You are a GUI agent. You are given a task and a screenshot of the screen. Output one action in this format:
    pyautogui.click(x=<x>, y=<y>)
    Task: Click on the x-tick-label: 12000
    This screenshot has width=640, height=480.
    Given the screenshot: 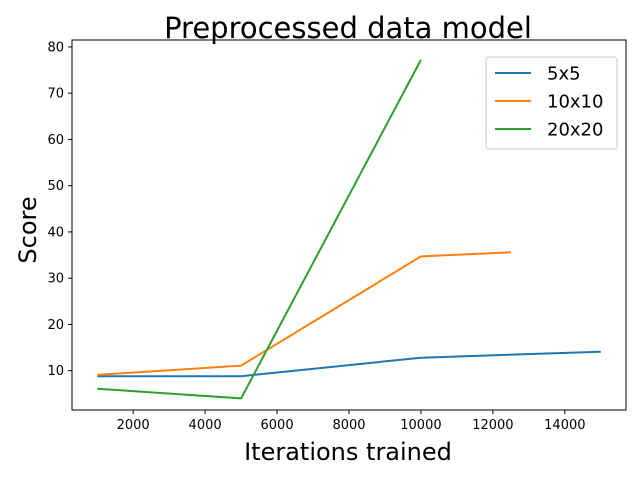 What is the action you would take?
    pyautogui.click(x=492, y=425)
    